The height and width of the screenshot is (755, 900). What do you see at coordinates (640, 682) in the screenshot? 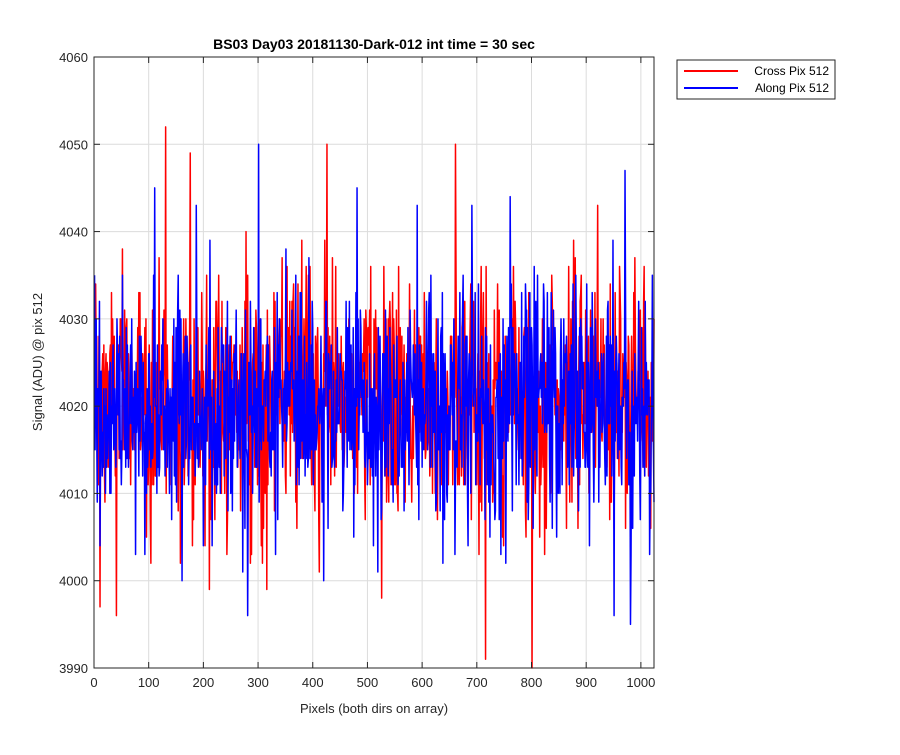
I see `x-tick-label: 1000` at bounding box center [640, 682].